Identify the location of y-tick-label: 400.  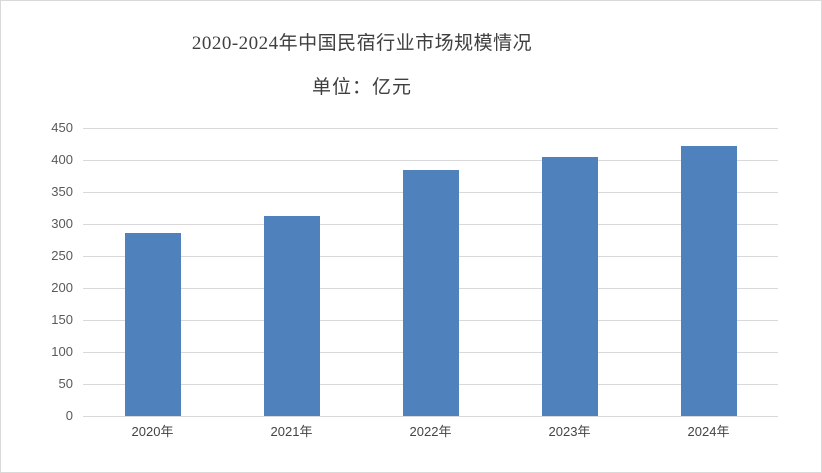
(62, 159).